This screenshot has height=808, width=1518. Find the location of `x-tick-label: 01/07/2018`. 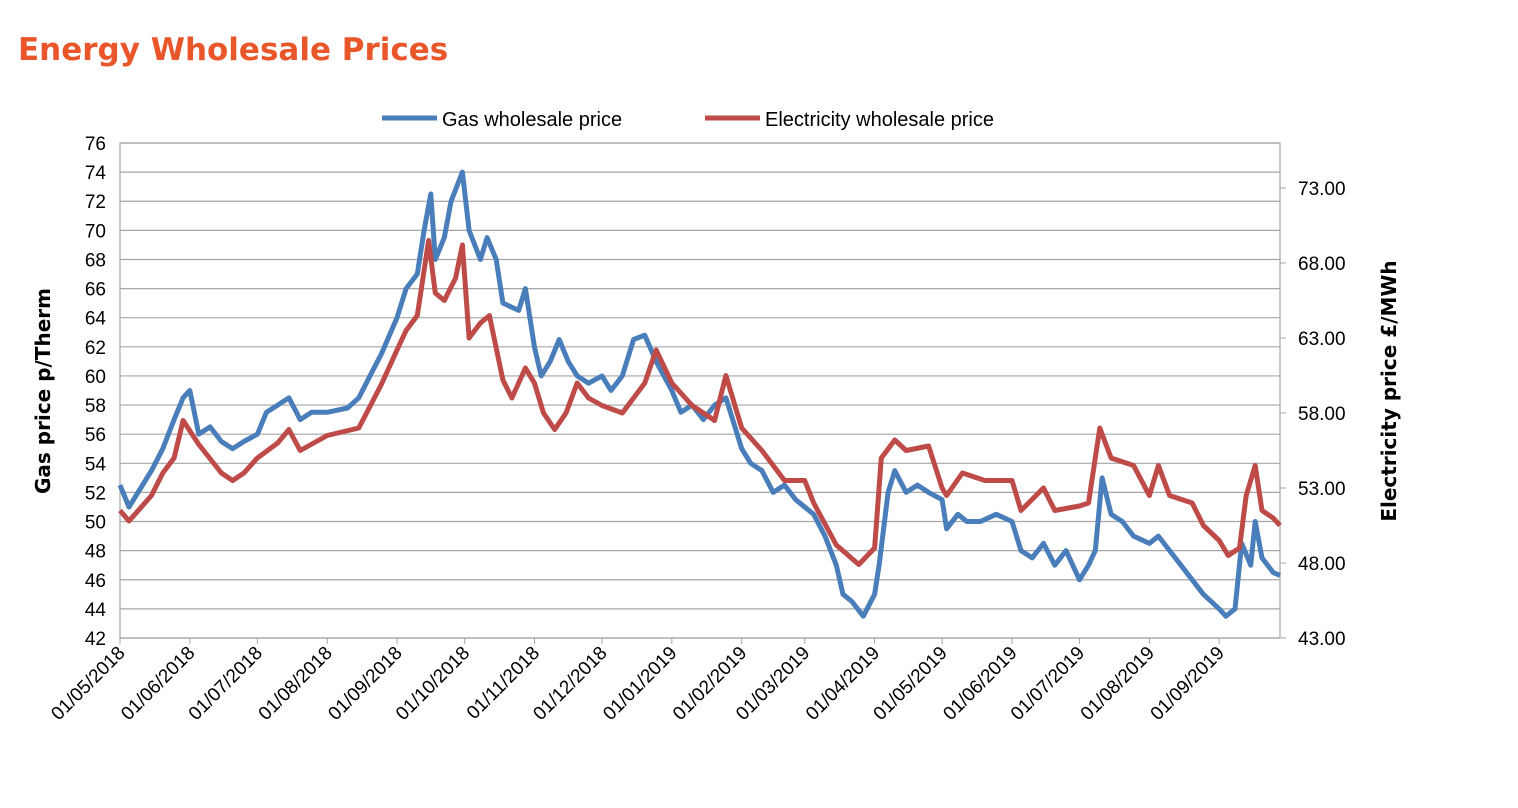

x-tick-label: 01/07/2018 is located at coordinates (226, 684).